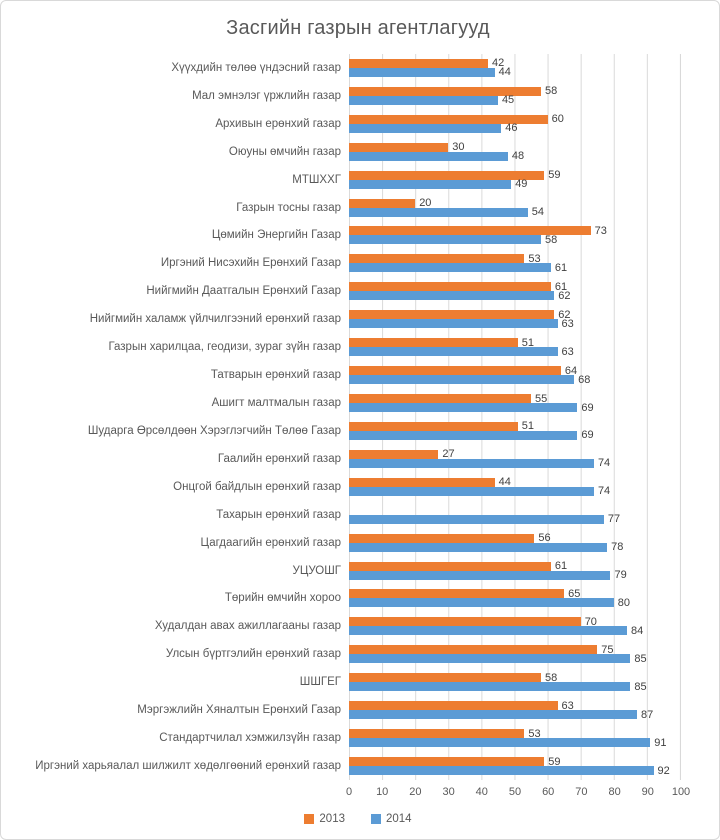 This screenshot has width=720, height=840. I want to click on bar-2014: 77, so click(484, 519).